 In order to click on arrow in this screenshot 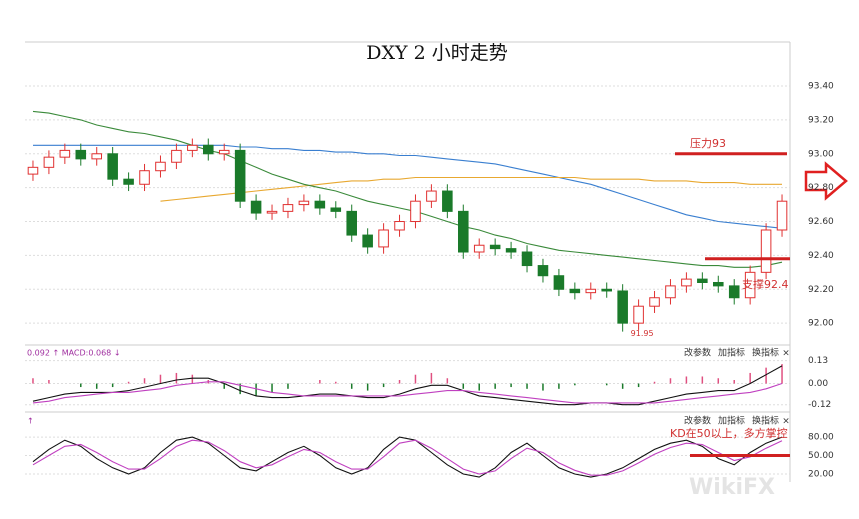, I will do `click(826, 181)`.